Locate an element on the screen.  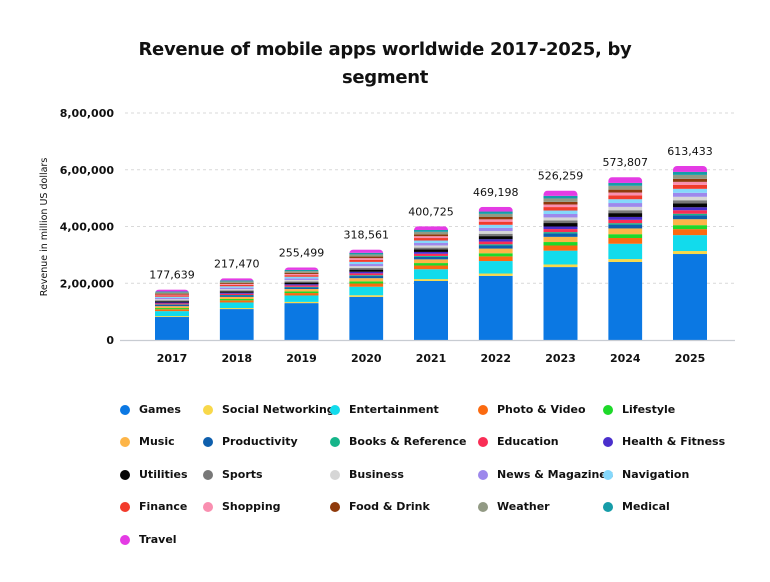
bar-segment-lifestyle-2023 is located at coordinates (560, 244).